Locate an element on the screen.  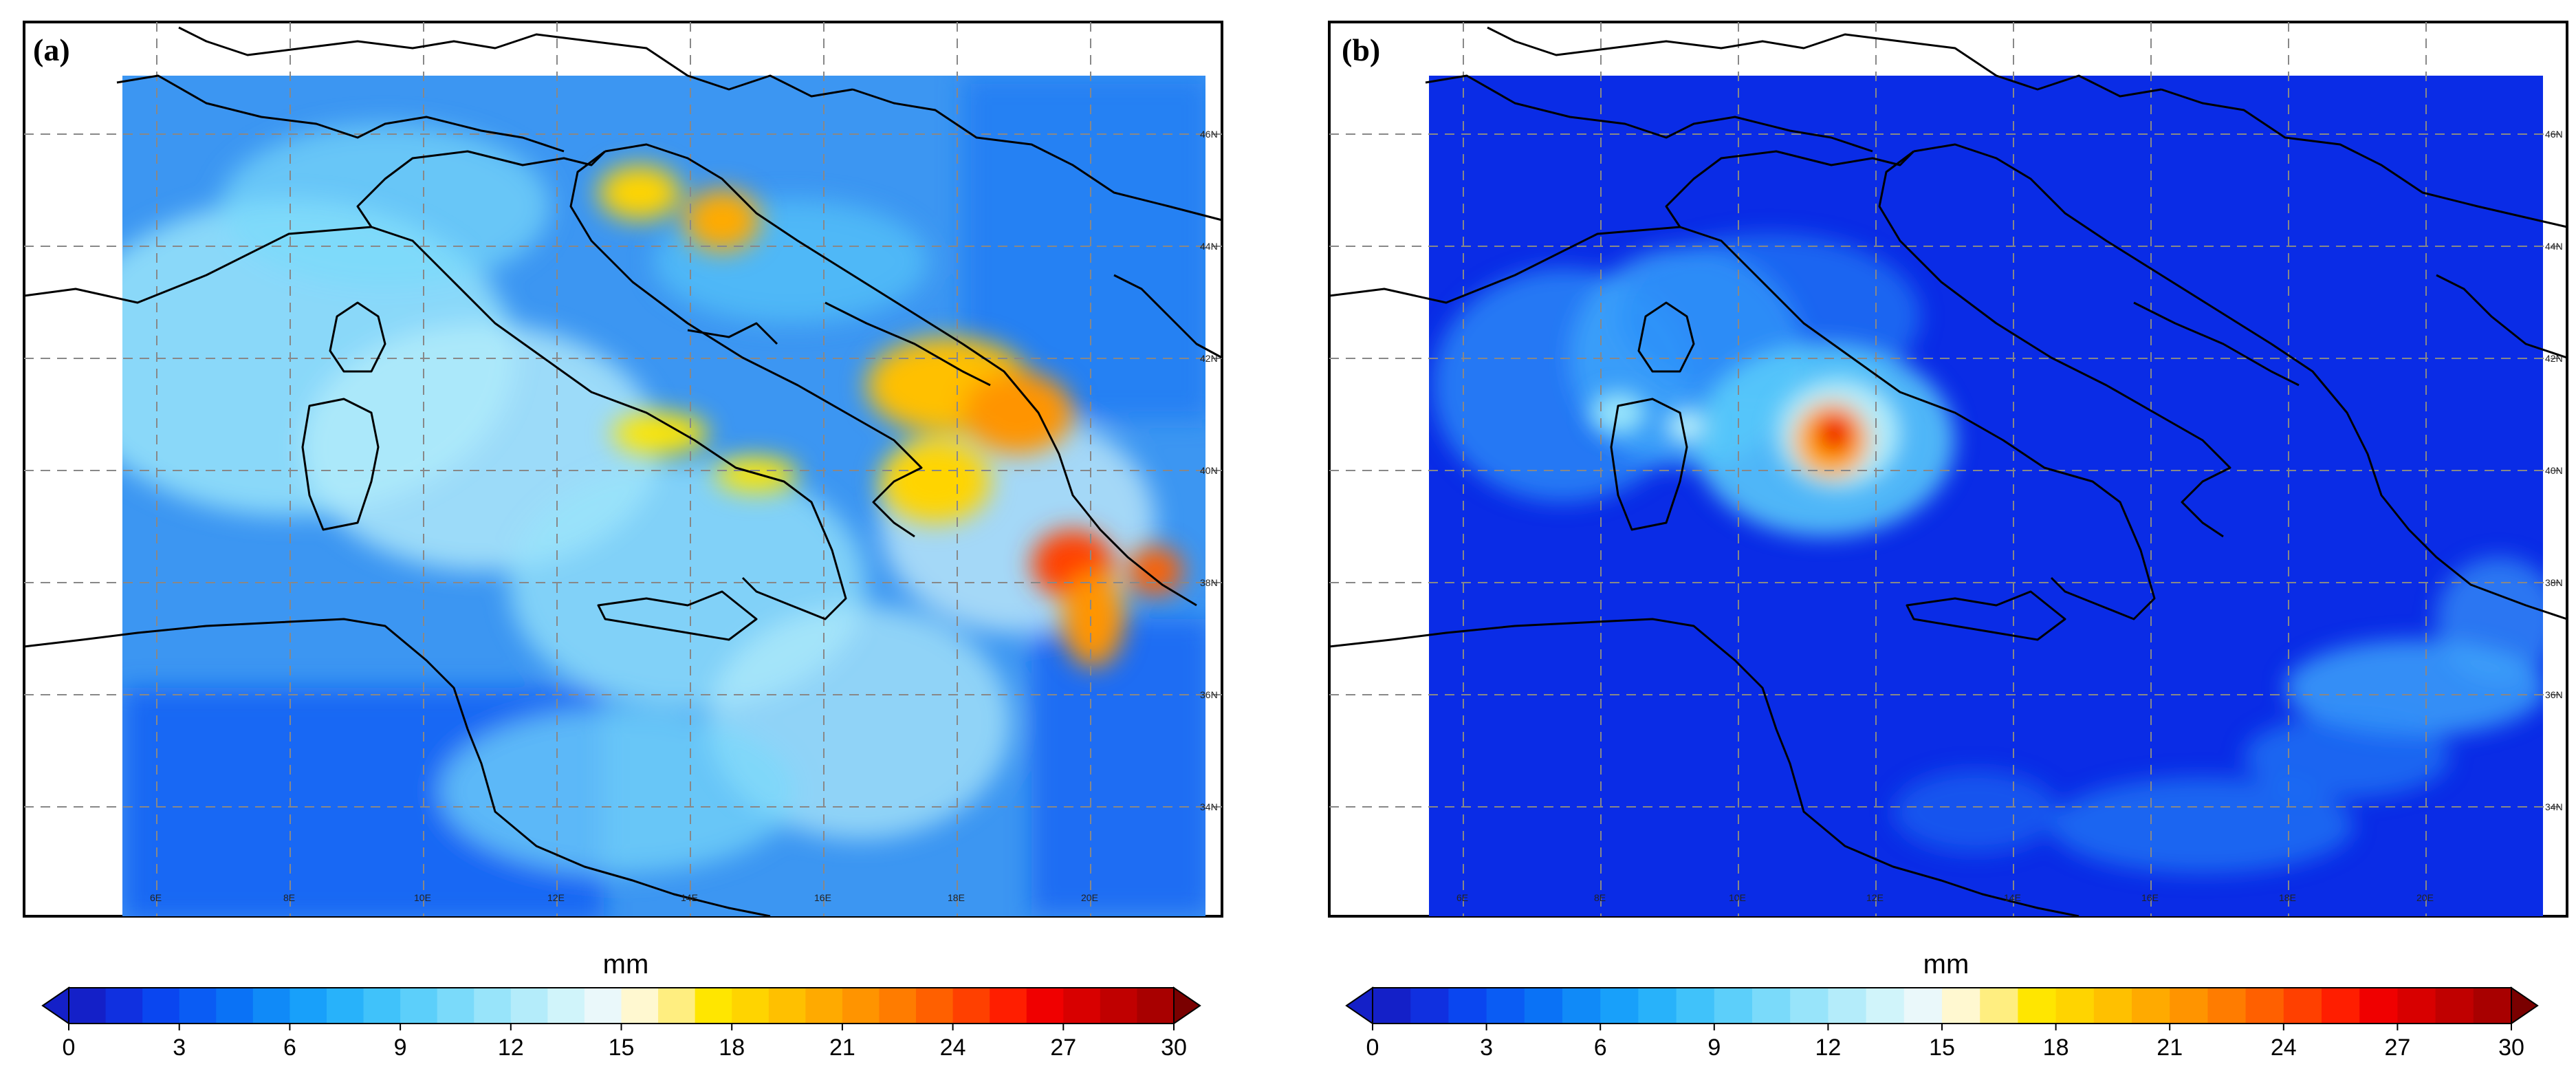
lat-tick-labels: 46N 44N 42N 40N 38N 36N 34N is located at coordinates (2554, 470).